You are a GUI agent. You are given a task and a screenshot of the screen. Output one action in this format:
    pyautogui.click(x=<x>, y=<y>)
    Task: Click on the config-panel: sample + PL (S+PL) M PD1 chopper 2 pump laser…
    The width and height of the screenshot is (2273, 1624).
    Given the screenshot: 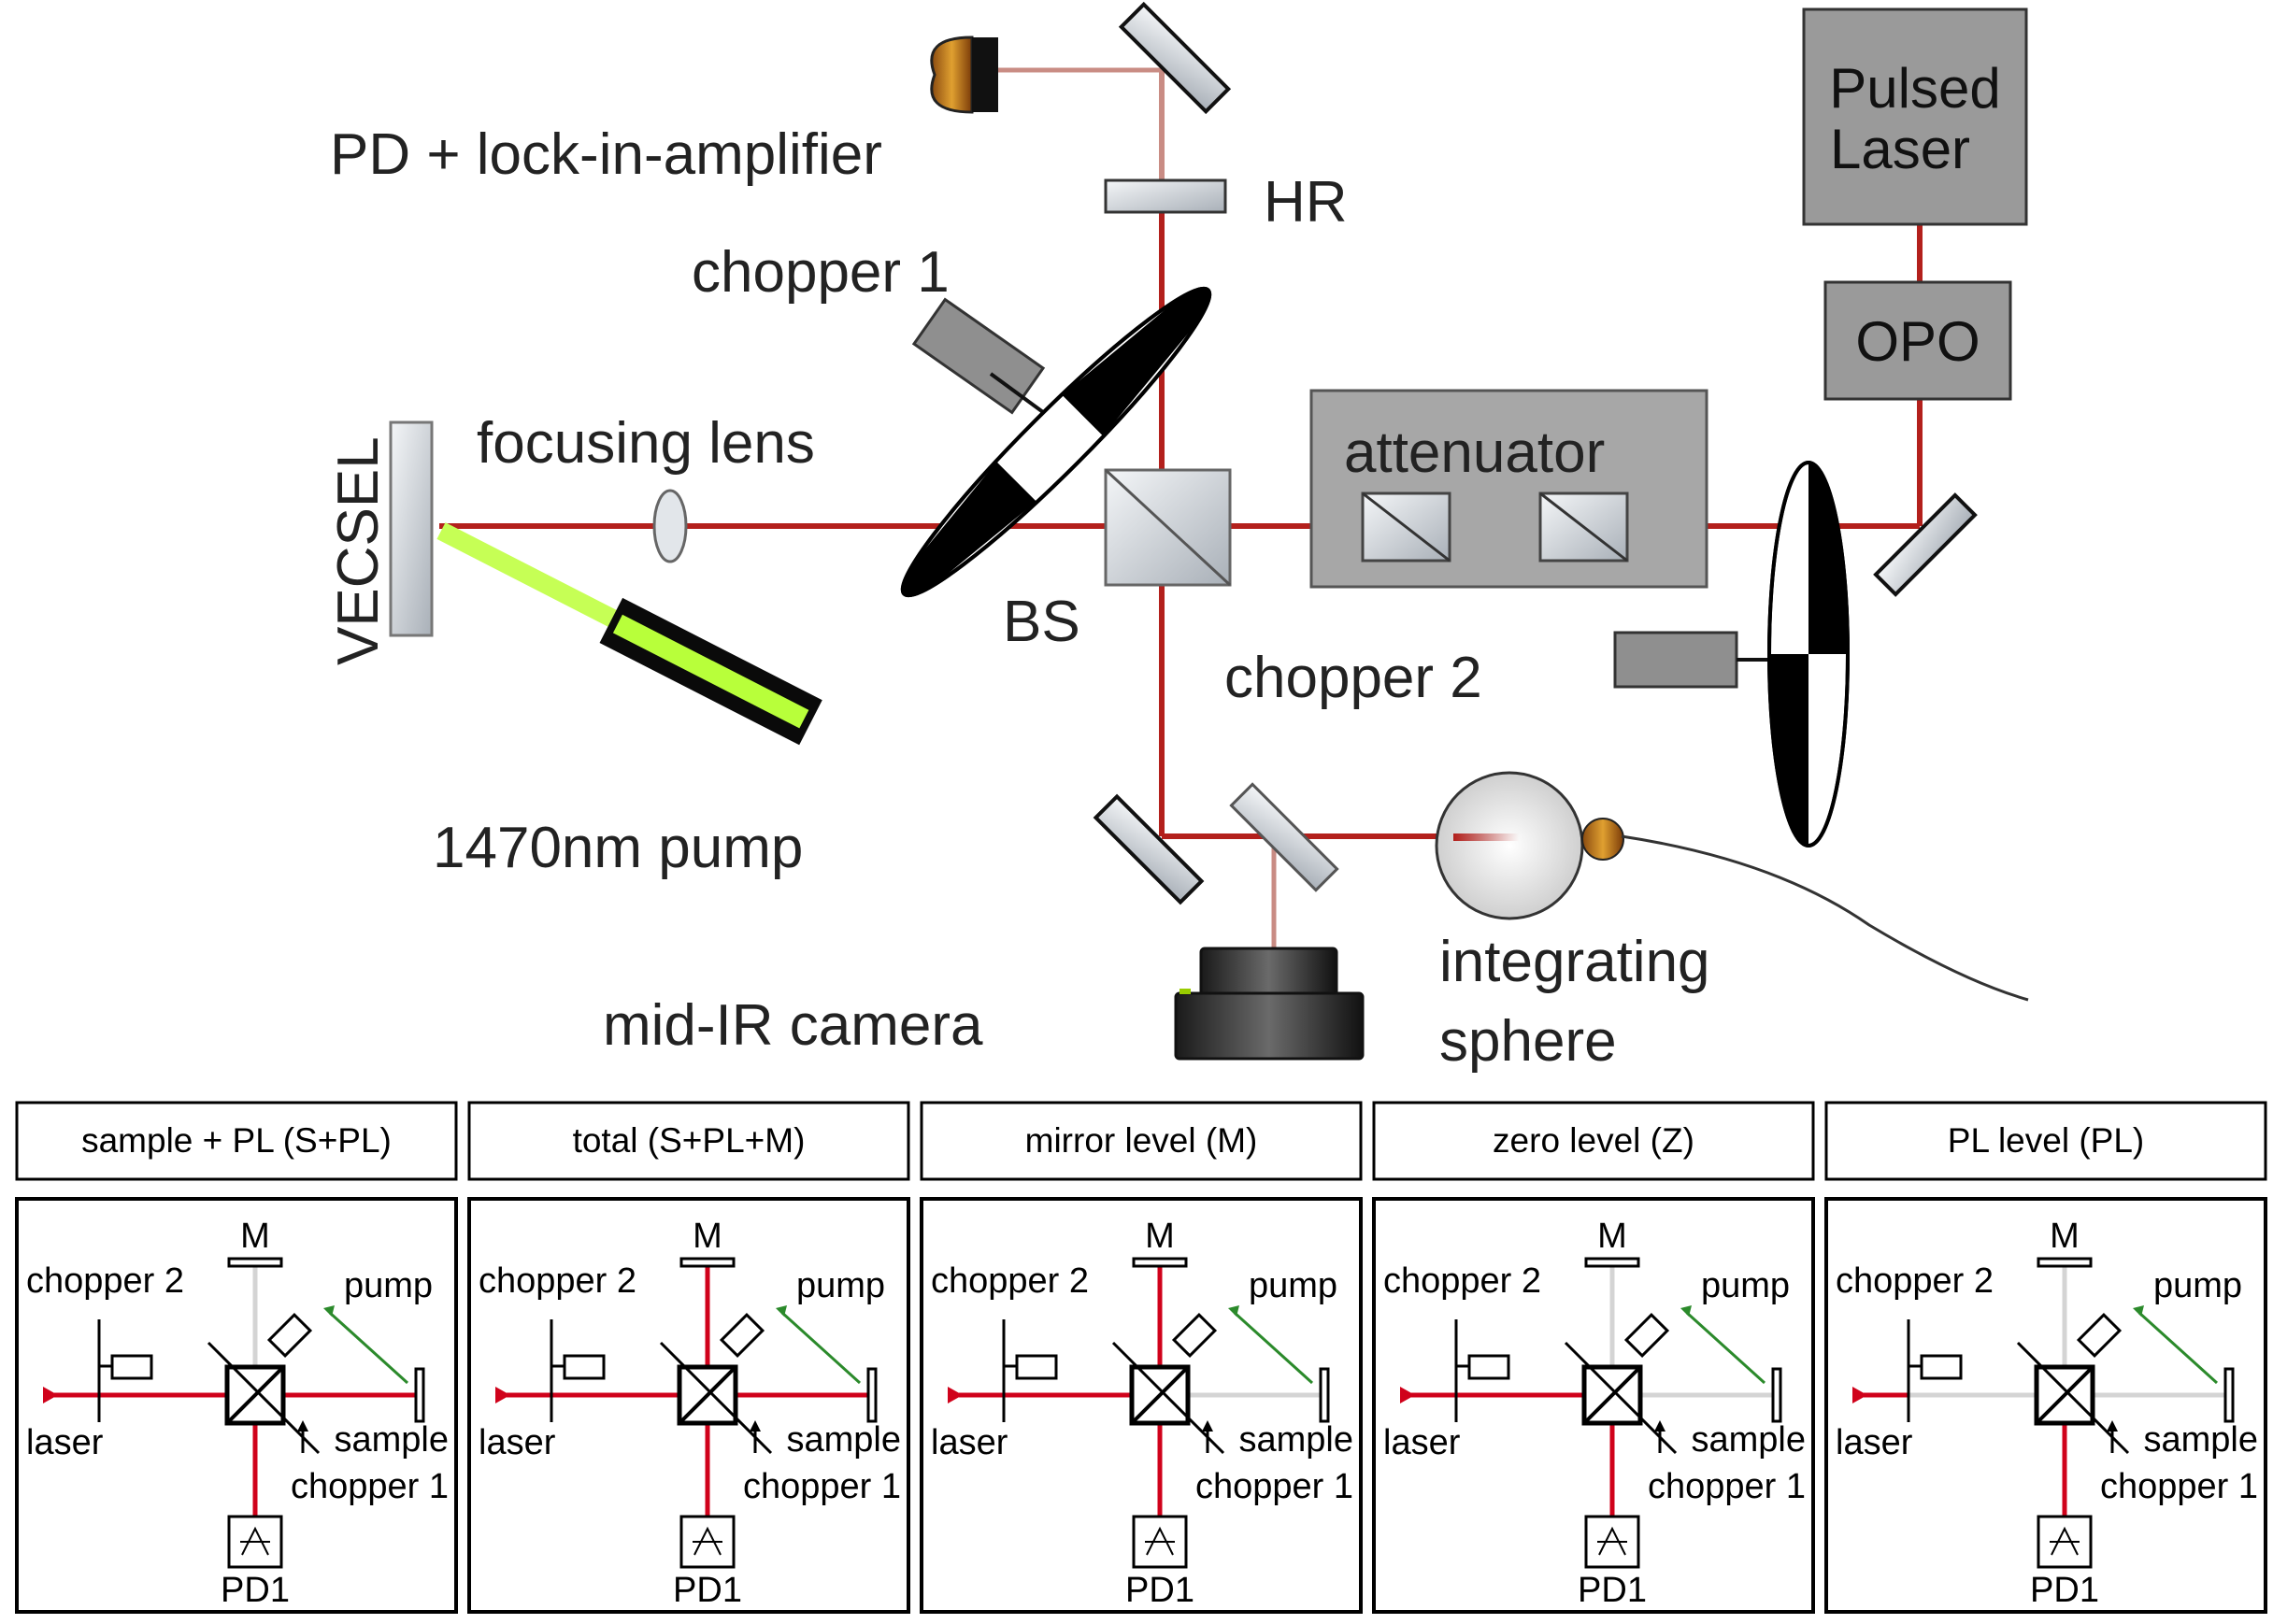 What is the action you would take?
    pyautogui.click(x=236, y=1357)
    